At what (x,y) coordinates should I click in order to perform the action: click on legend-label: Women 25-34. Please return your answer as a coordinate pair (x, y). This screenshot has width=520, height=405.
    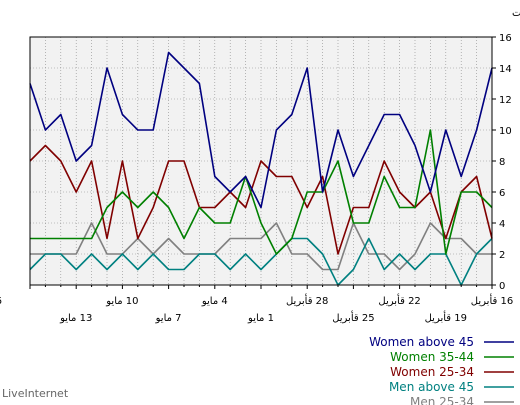
    Looking at the image, I should click on (432, 372).